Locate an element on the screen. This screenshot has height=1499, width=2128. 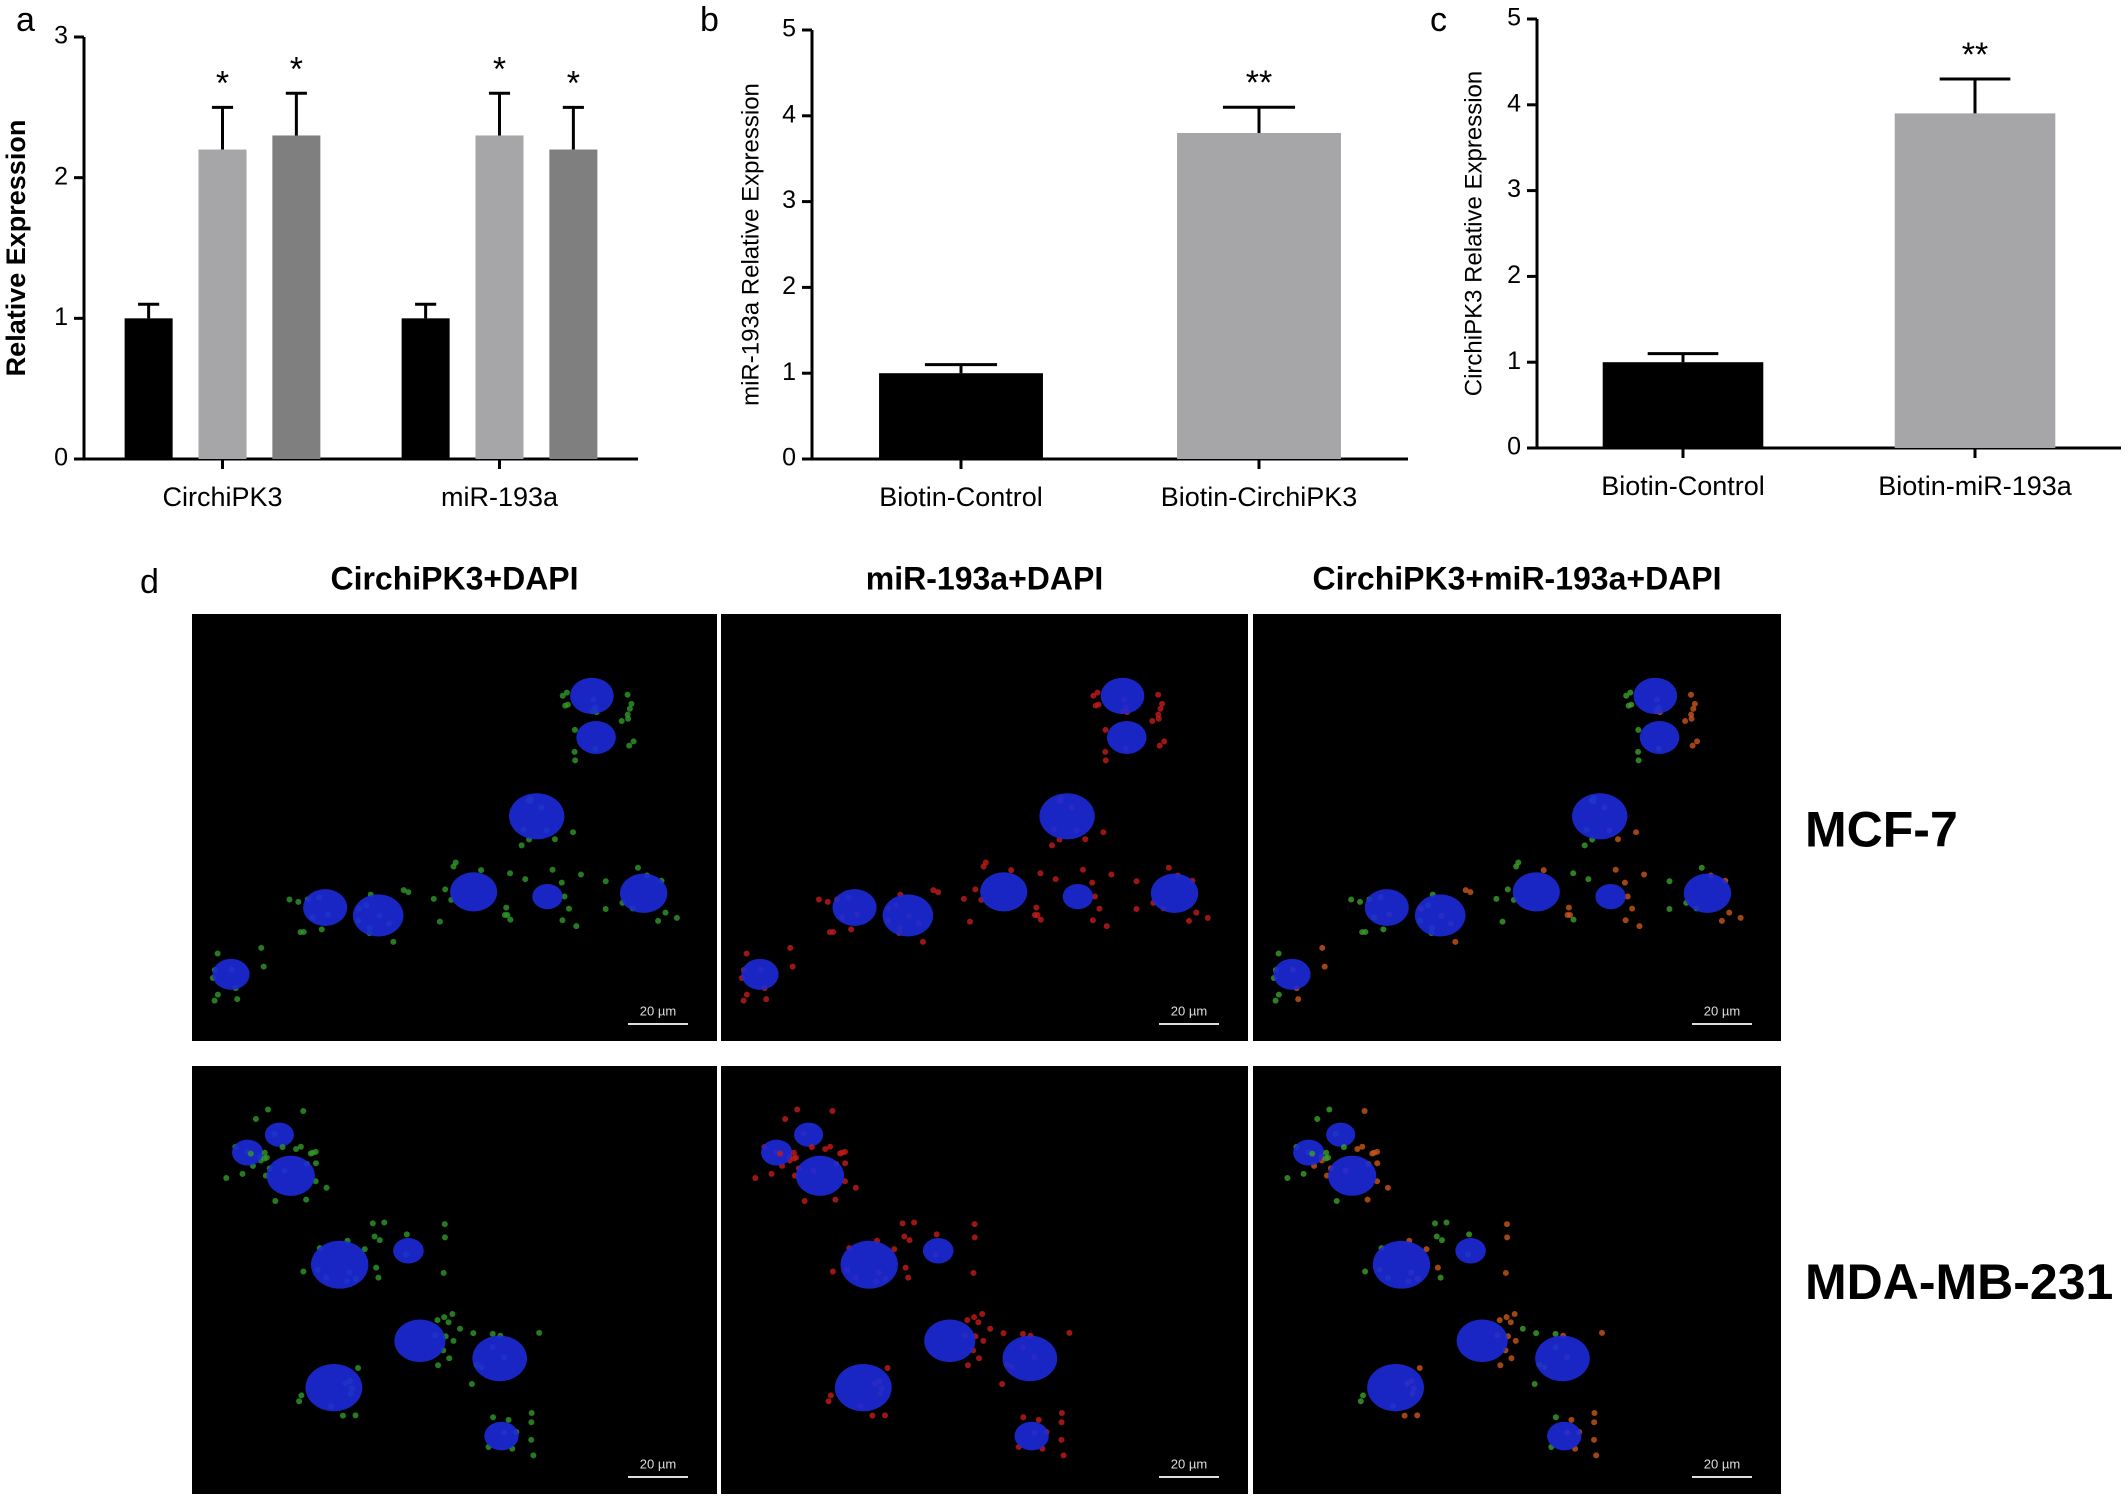
y-axis-title: miR-193a Relative Expression is located at coordinates (750, 244).